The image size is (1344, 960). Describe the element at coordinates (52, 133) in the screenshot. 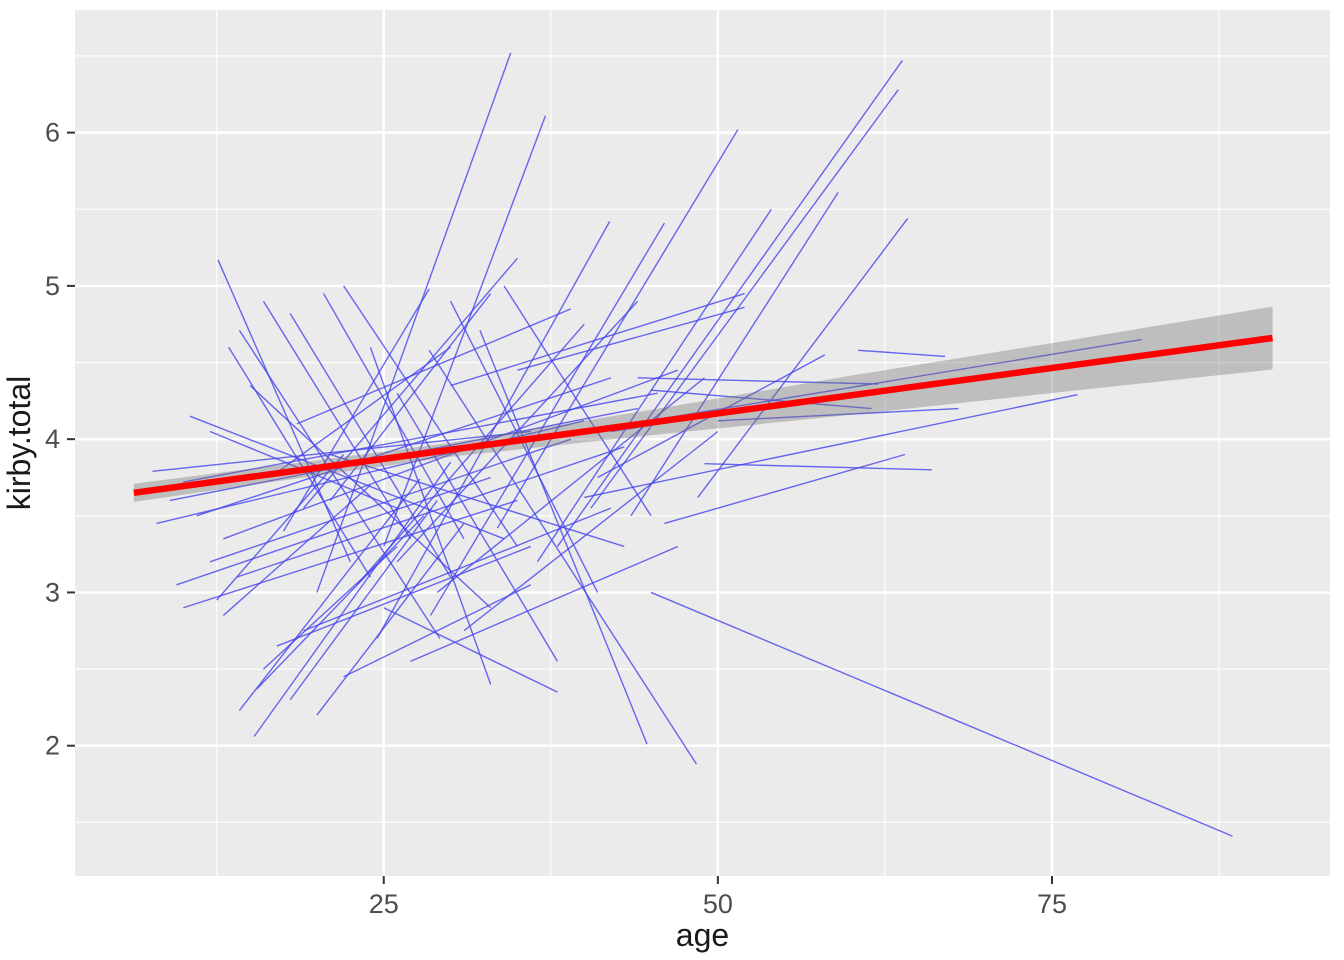

I see `y-axis-tick-label: 6` at that location.